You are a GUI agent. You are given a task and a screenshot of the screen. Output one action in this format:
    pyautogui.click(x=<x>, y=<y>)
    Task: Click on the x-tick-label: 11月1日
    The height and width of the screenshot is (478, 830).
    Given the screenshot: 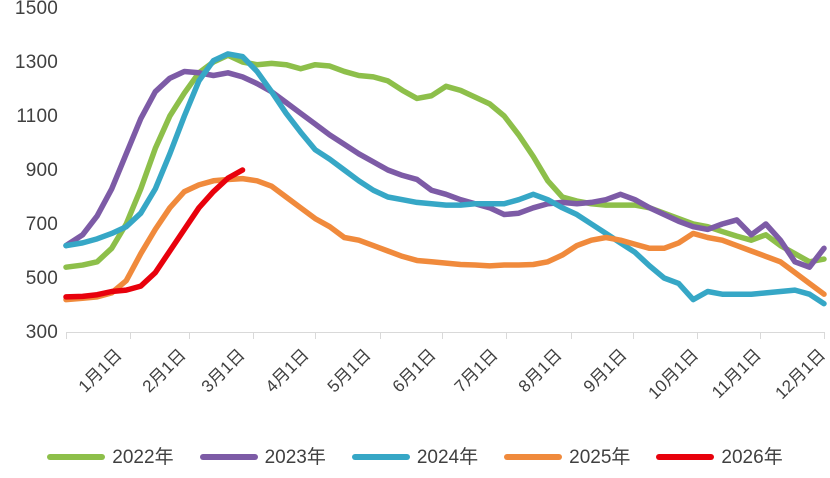 What is the action you would take?
    pyautogui.click(x=737, y=373)
    